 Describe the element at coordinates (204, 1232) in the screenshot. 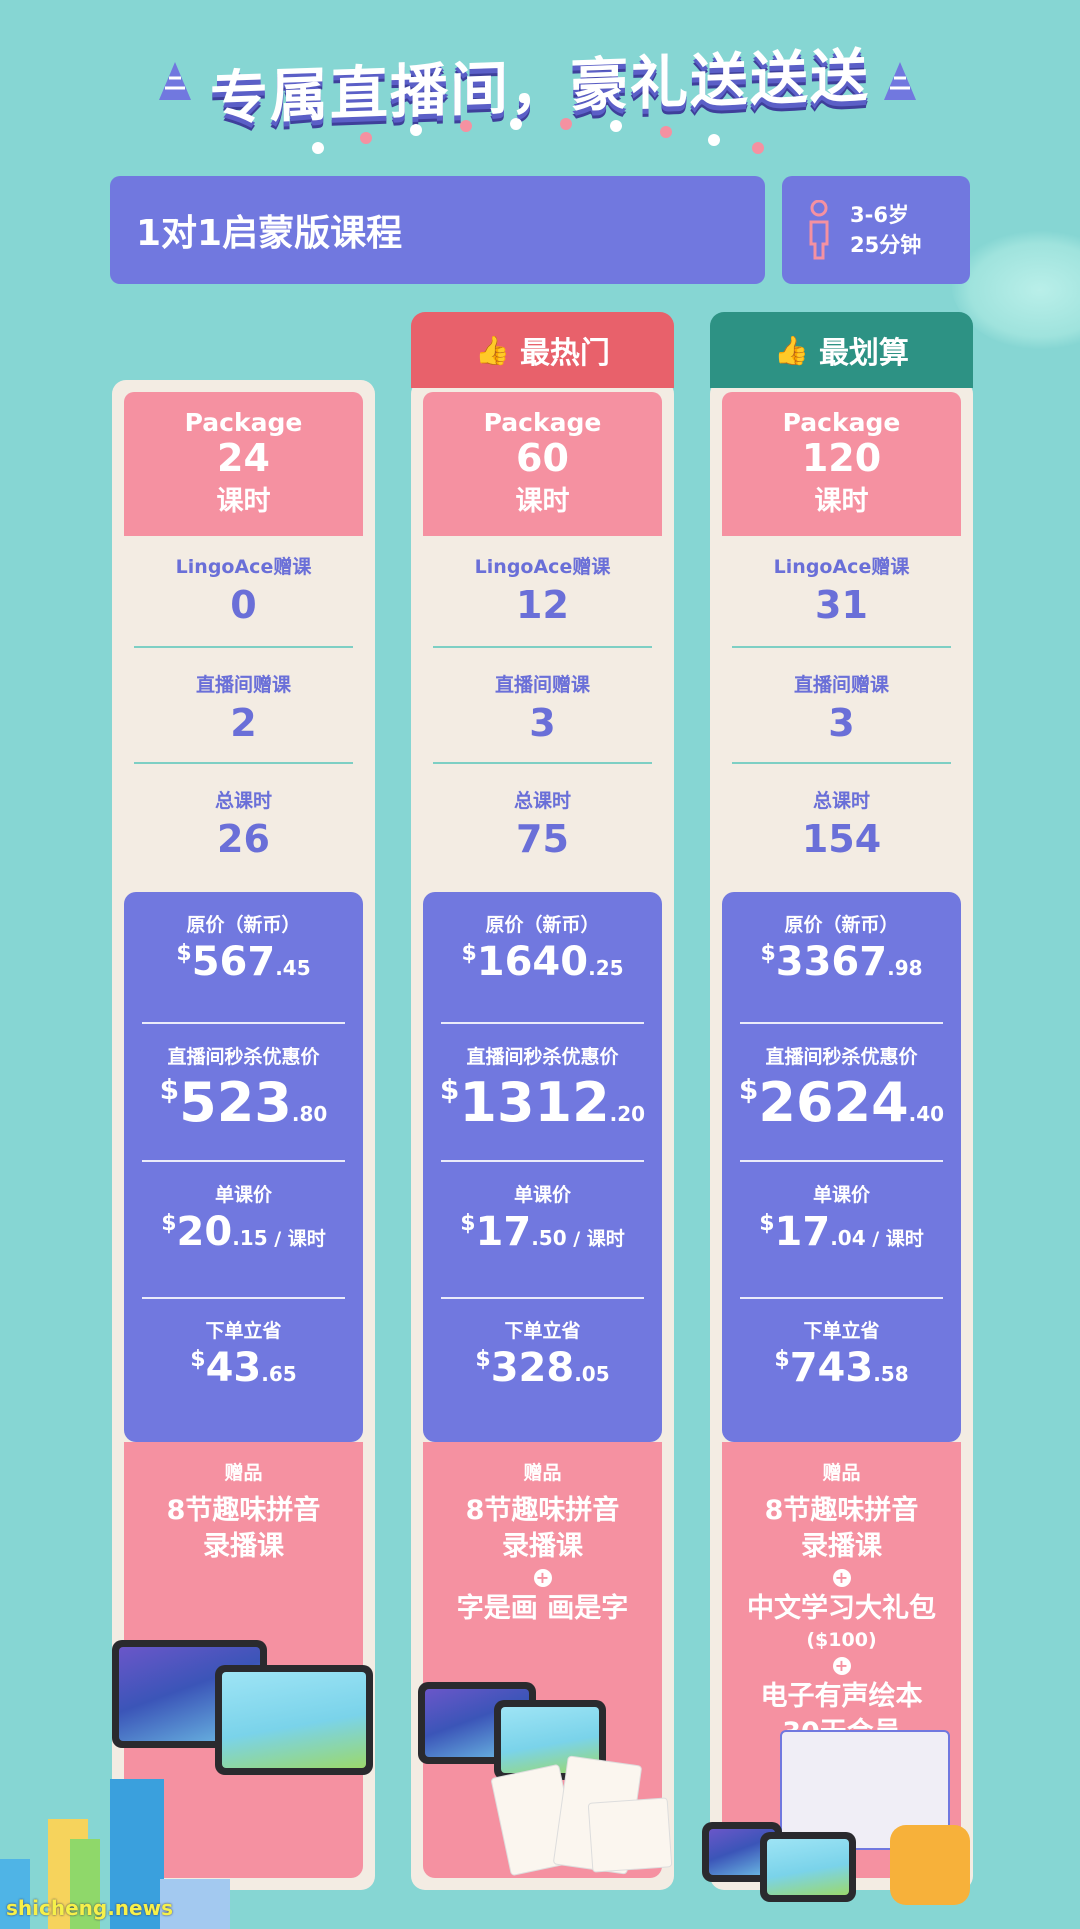

I see `price-int: 20` at that location.